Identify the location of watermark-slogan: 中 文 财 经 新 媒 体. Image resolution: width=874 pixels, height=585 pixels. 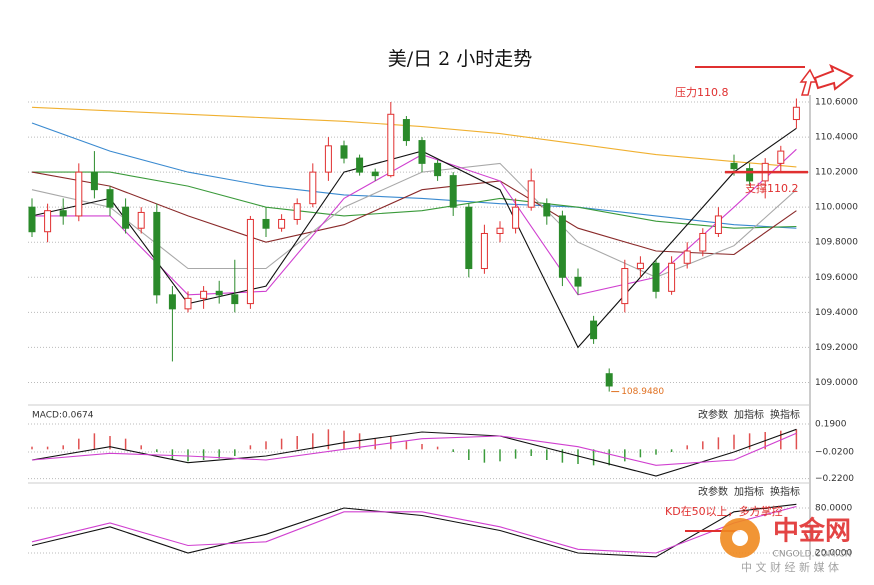
(790, 567).